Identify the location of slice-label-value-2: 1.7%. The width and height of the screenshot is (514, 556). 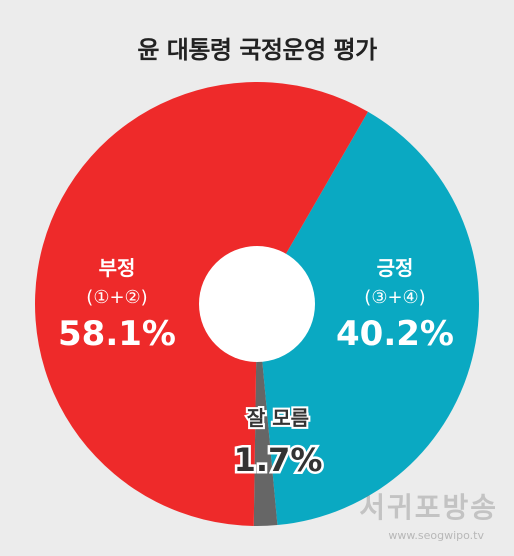
(278, 460).